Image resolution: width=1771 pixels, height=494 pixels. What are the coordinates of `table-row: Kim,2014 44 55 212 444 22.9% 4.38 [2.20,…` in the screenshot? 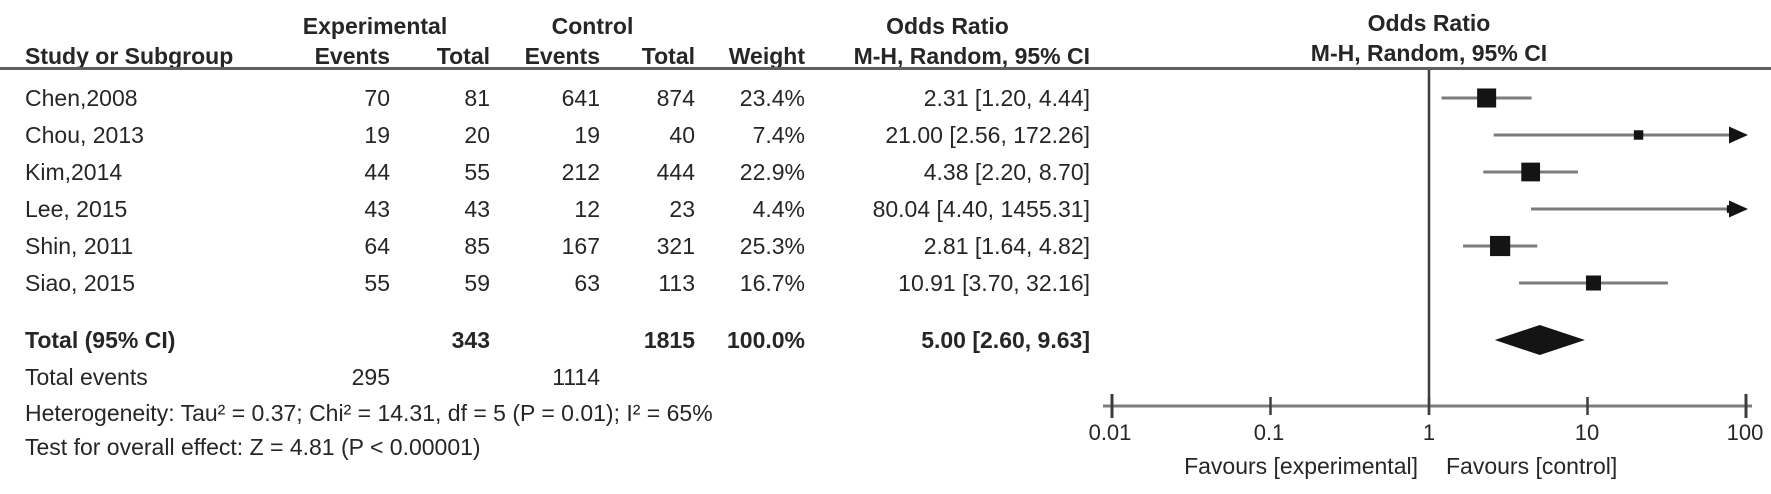 It's located at (545, 172).